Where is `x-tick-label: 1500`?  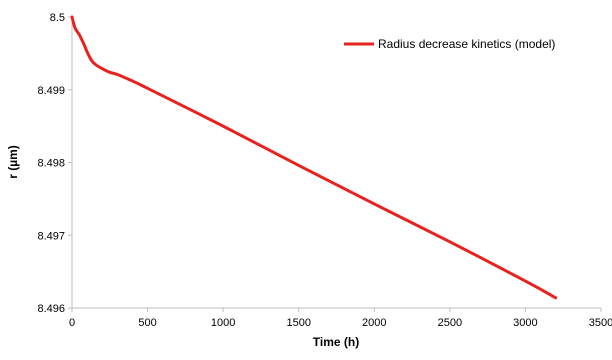 x-tick-label: 1500 is located at coordinates (298, 323).